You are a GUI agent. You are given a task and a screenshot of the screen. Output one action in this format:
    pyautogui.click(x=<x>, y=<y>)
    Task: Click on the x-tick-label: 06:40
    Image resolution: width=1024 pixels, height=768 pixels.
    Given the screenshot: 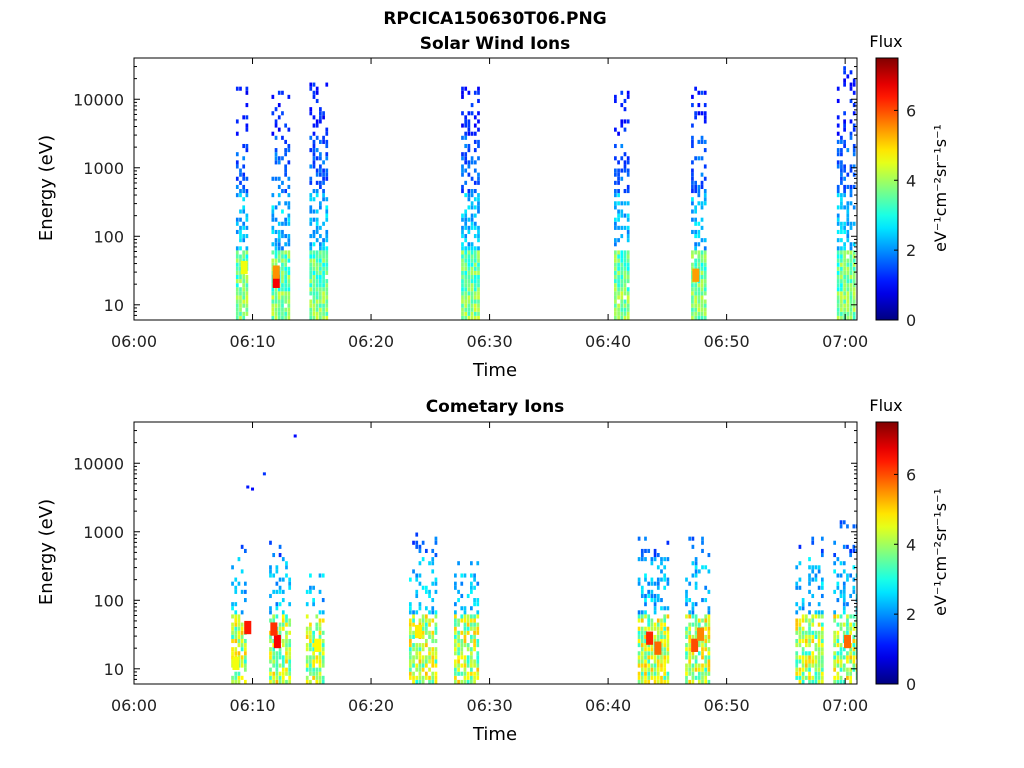 What is the action you would take?
    pyautogui.click(x=608, y=341)
    